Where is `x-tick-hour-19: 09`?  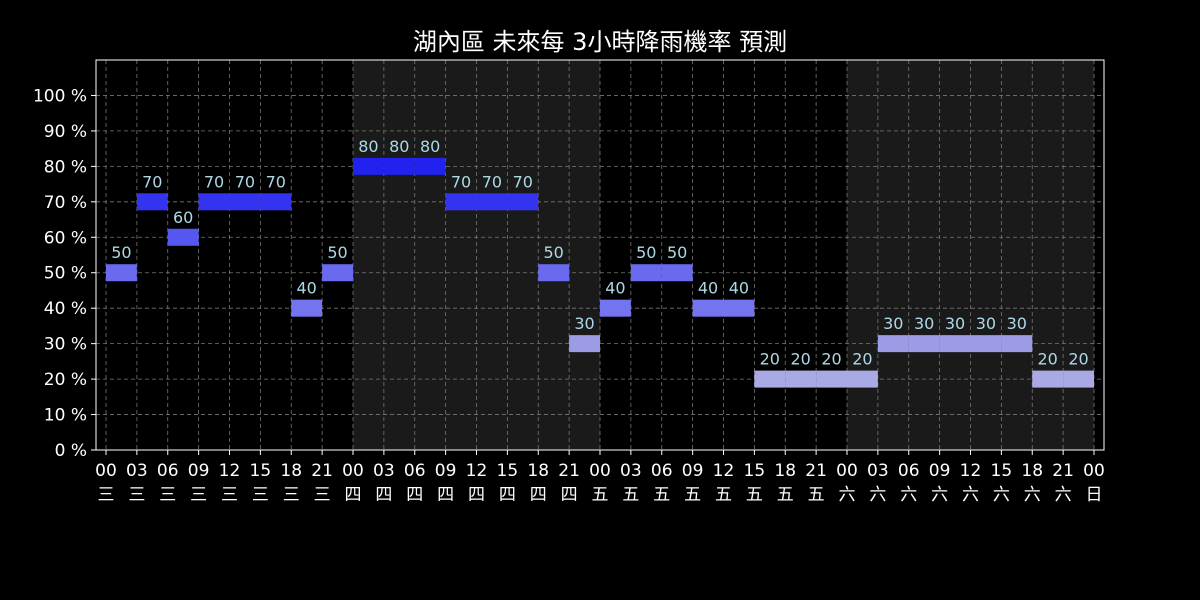 x-tick-hour-19: 09 is located at coordinates (693, 471).